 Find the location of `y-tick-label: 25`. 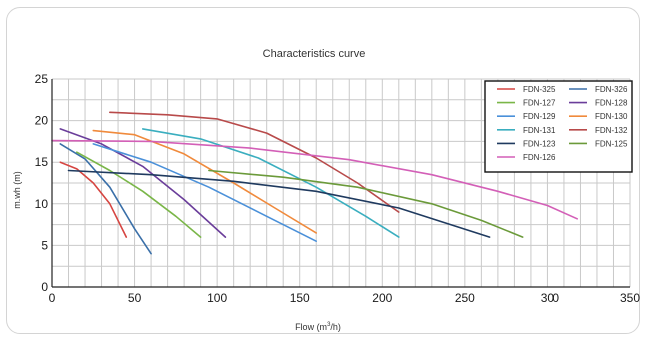

y-tick-label: 25 is located at coordinates (42, 79).